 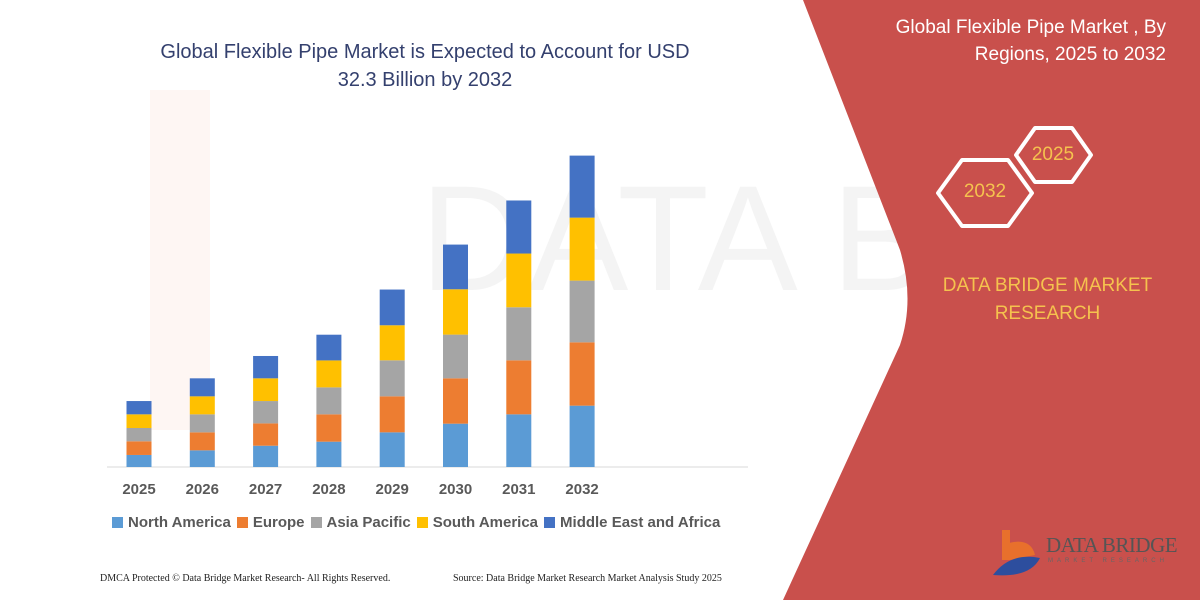 I want to click on legend-item: Europe, so click(x=270, y=522).